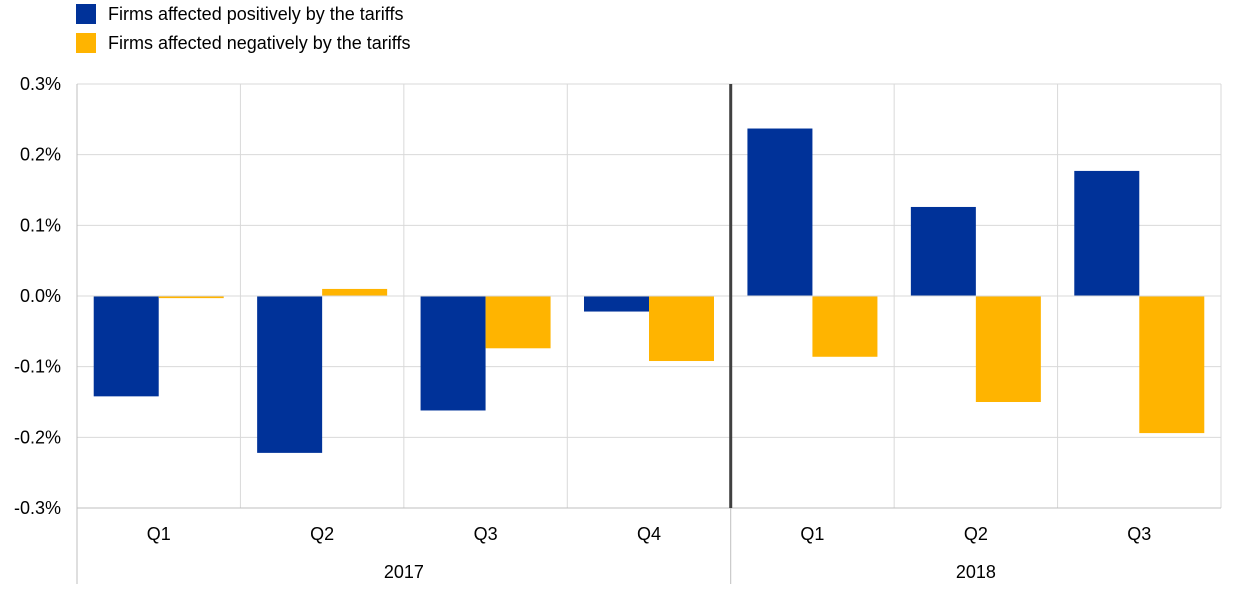 The image size is (1240, 589). What do you see at coordinates (976, 572) in the screenshot?
I see `group-label: 2018` at bounding box center [976, 572].